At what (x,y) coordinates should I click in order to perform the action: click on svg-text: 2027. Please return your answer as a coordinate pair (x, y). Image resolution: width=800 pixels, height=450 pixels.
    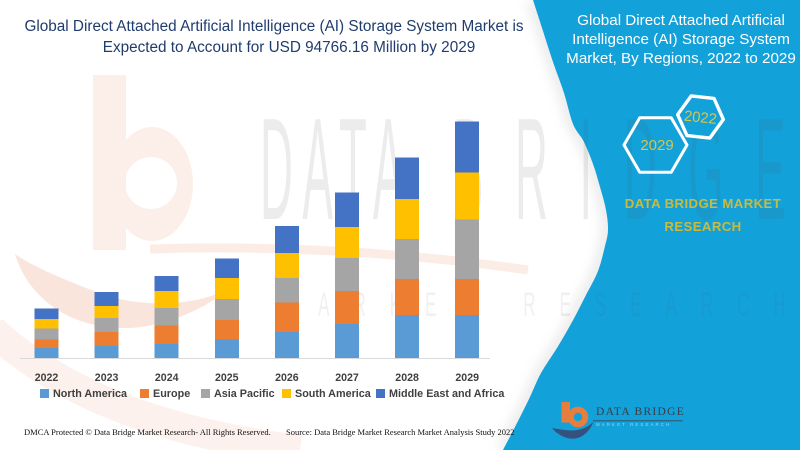
    Looking at the image, I should click on (347, 378).